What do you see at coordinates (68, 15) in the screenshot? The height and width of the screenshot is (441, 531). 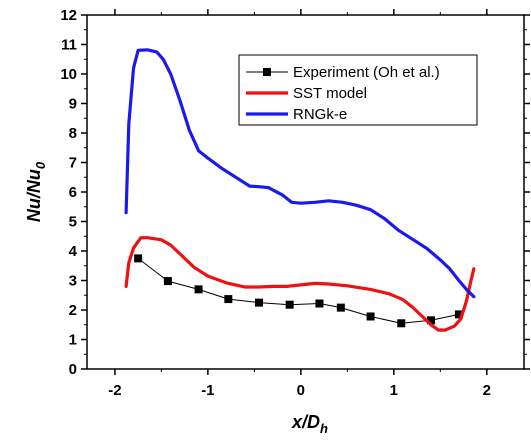 I see `y-tick-label: 12` at bounding box center [68, 15].